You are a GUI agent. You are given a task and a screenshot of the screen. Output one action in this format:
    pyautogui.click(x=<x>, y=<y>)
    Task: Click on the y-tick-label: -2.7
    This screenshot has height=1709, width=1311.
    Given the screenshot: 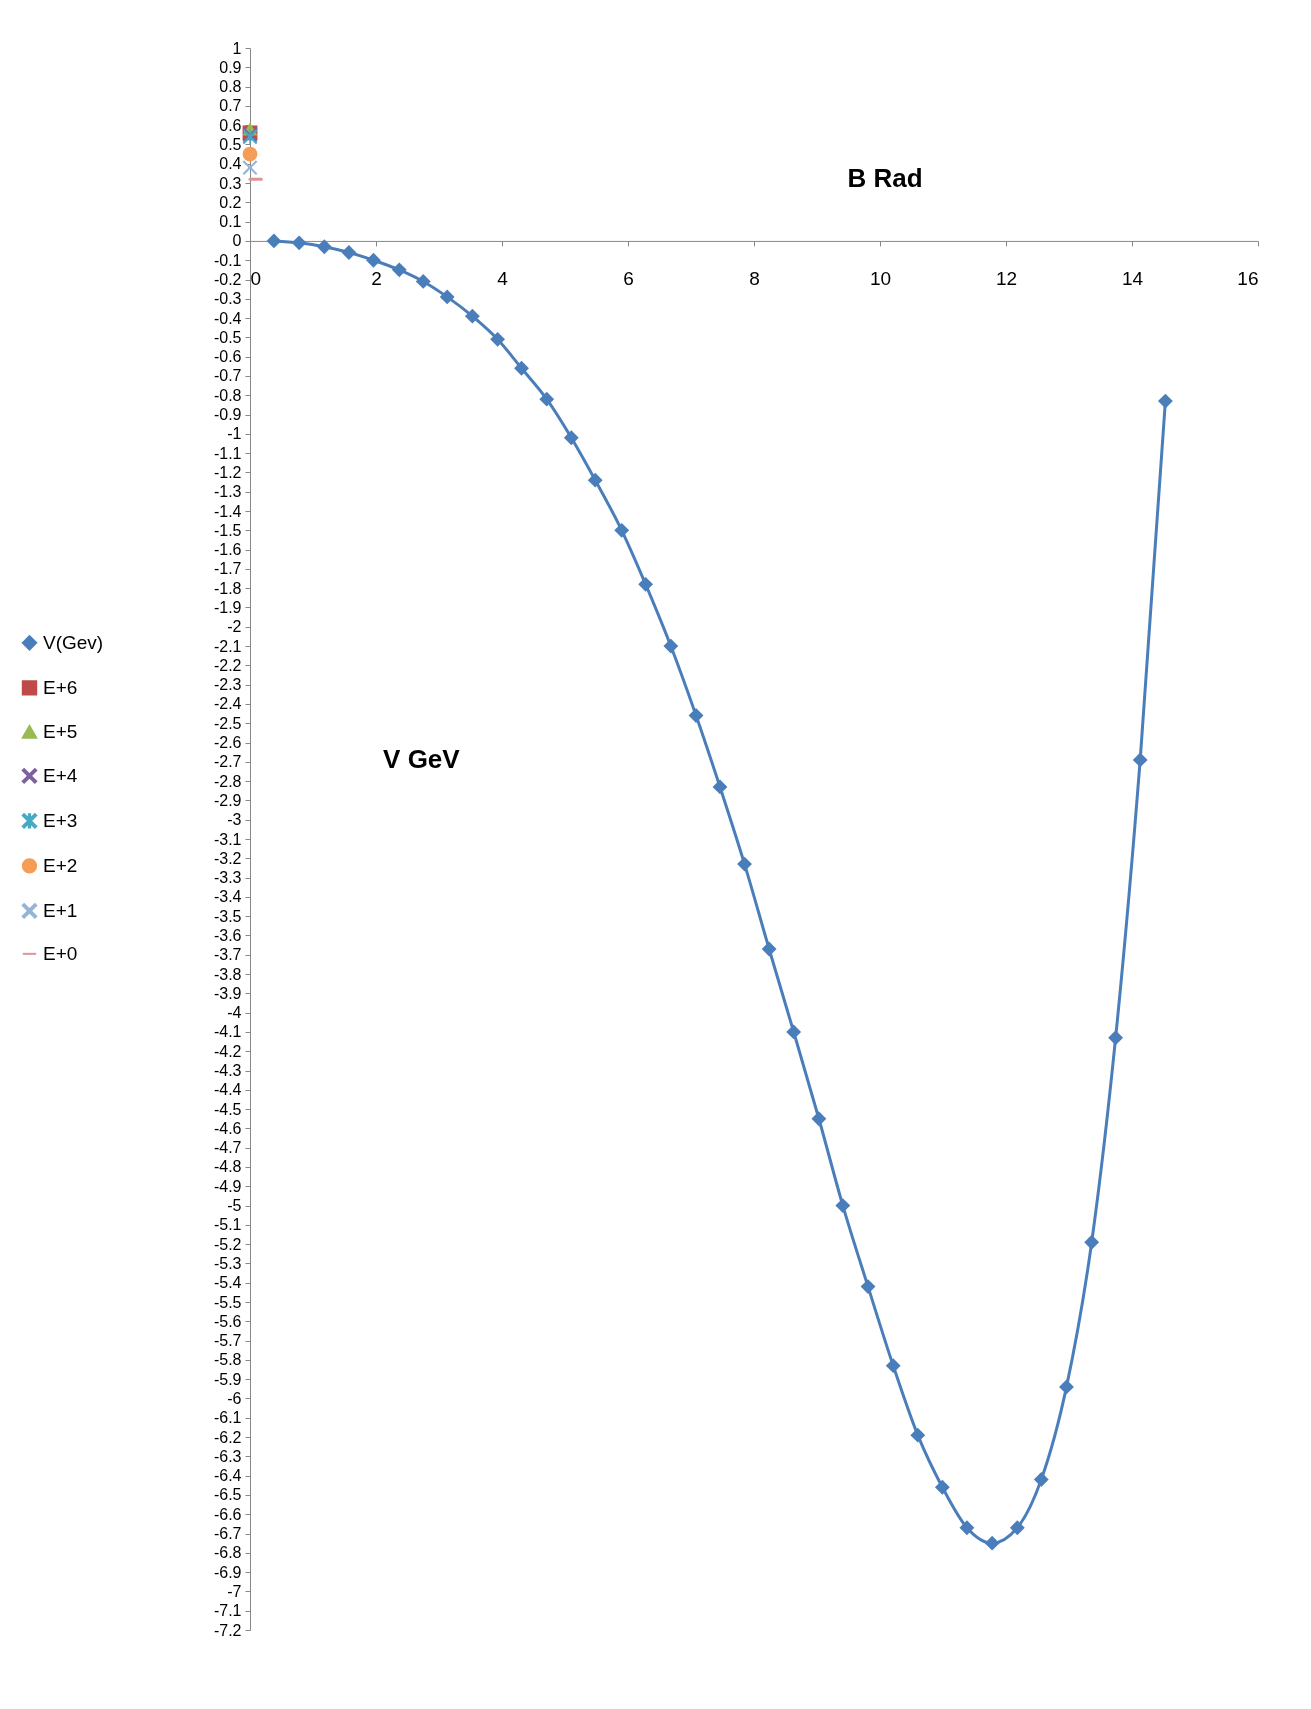 What is the action you would take?
    pyautogui.click(x=227, y=762)
    